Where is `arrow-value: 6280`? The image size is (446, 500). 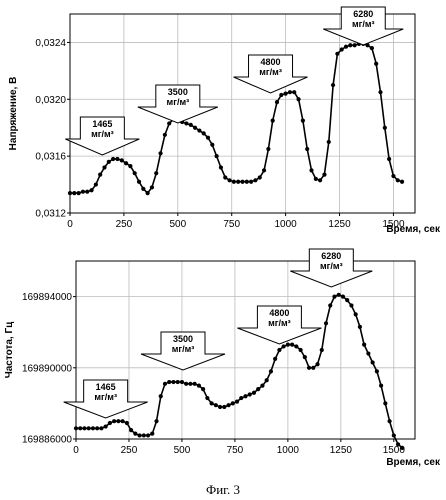
arrow-value: 6280 is located at coordinates (331, 256).